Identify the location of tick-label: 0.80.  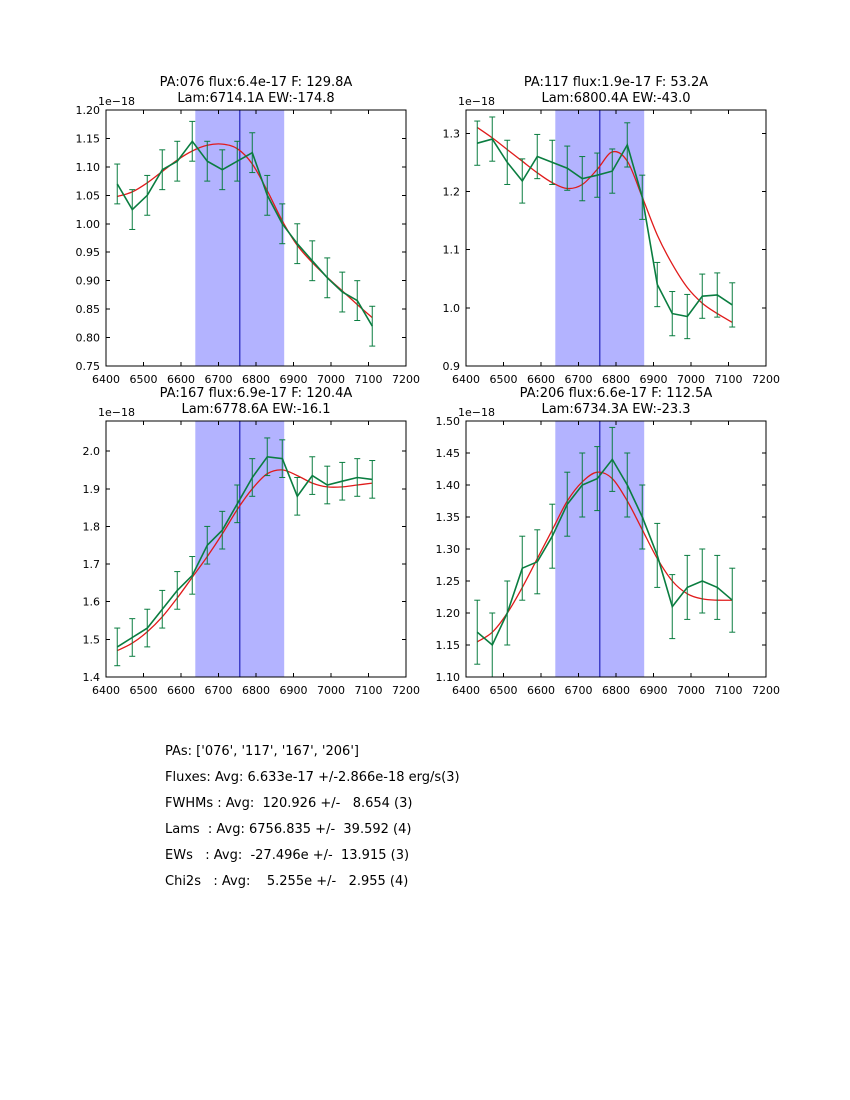
(88, 338).